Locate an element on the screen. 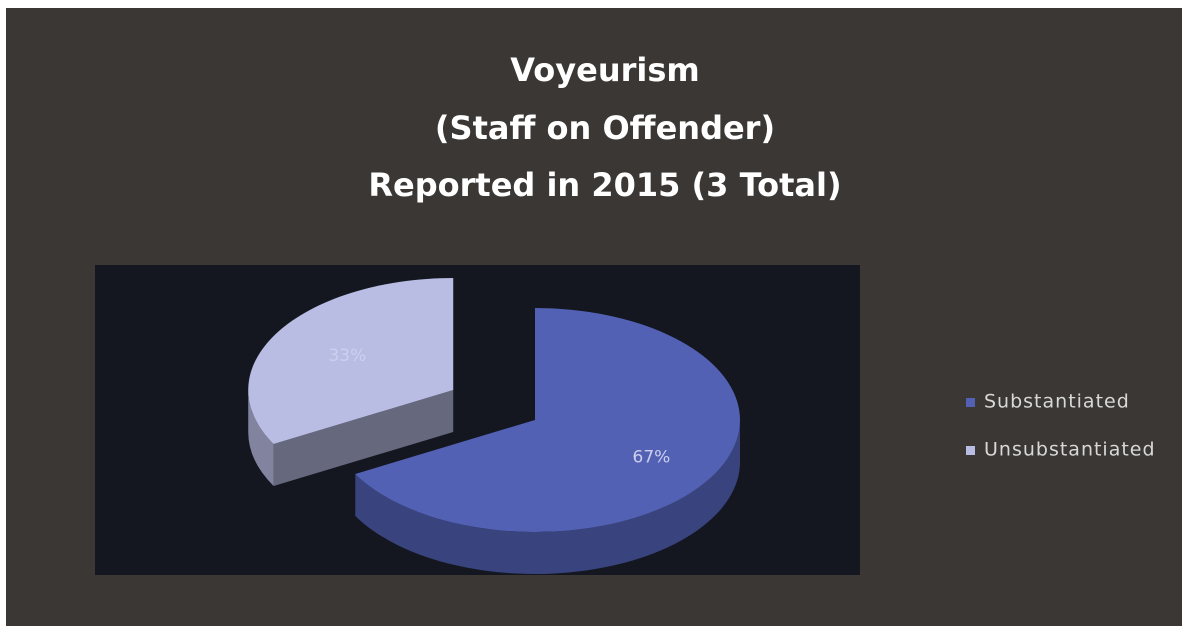 The width and height of the screenshot is (1184, 630). data-label: 33% is located at coordinates (347, 356).